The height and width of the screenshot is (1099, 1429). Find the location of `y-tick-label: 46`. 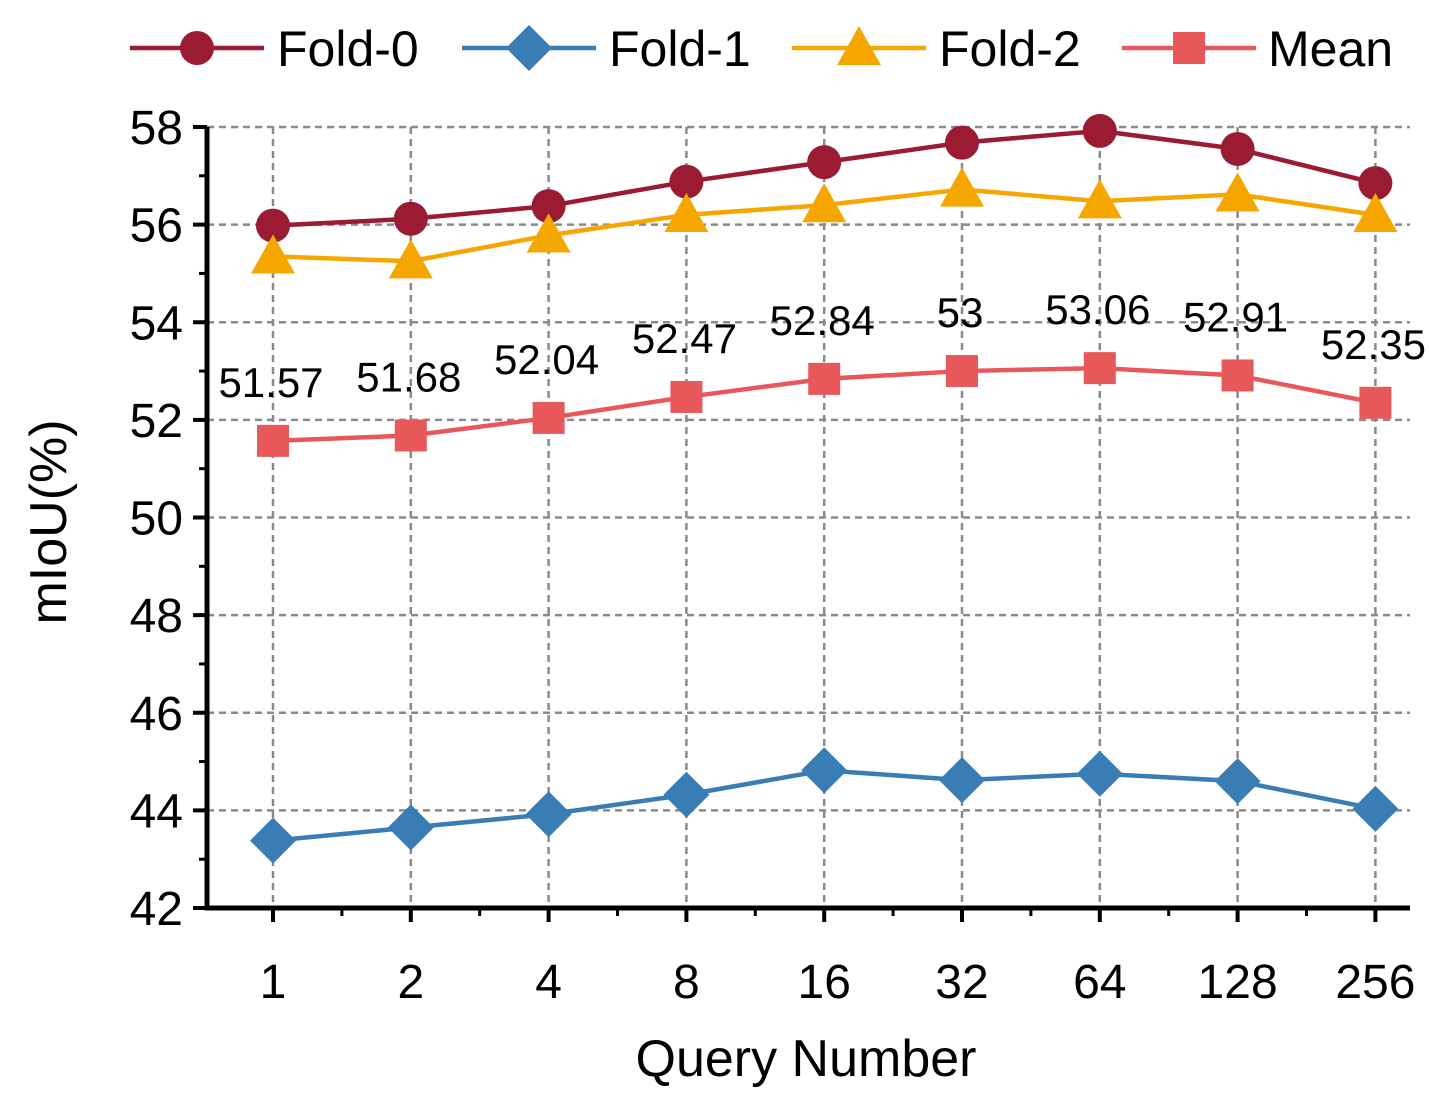

y-tick-label: 46 is located at coordinates (156, 714).